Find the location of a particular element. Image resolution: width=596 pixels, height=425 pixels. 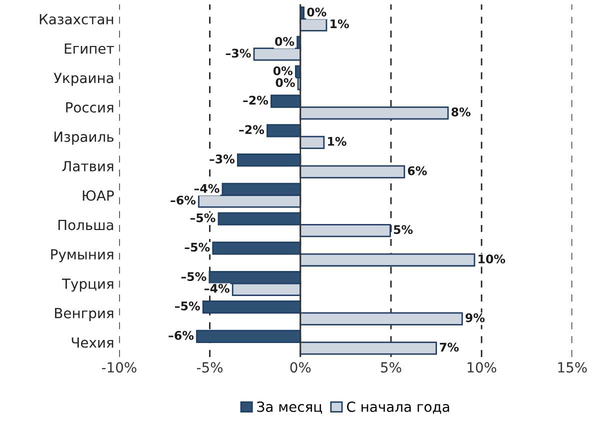

x-tick-label: 0% is located at coordinates (300, 367).